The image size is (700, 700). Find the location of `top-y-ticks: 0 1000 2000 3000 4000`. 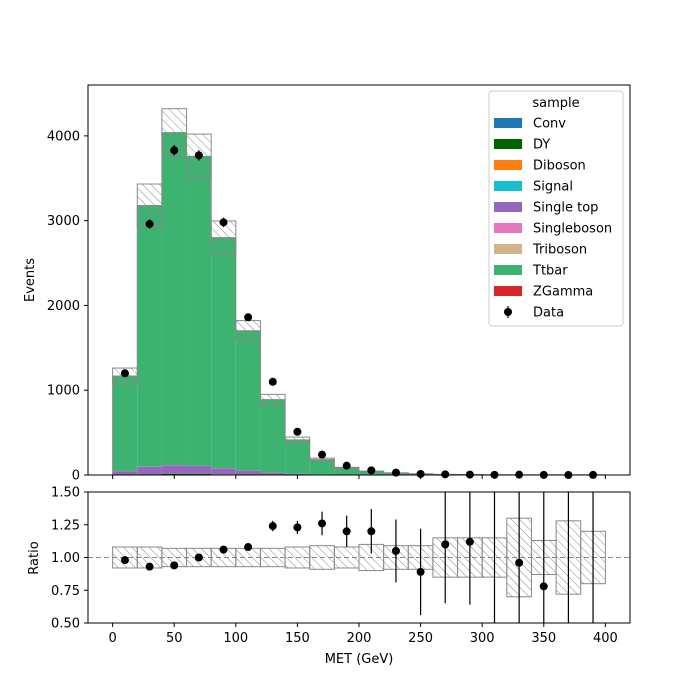

top-y-ticks: 0 1000 2000 3000 4000 is located at coordinates (67, 306).